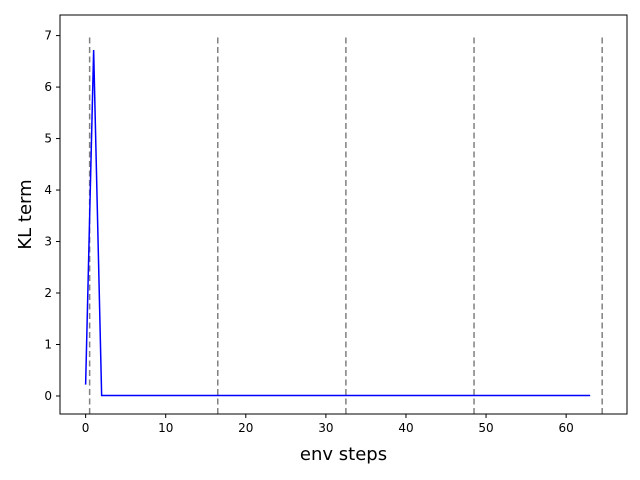 The image size is (640, 480). Describe the element at coordinates (565, 428) in the screenshot. I see `x-tick-label: 60` at that location.